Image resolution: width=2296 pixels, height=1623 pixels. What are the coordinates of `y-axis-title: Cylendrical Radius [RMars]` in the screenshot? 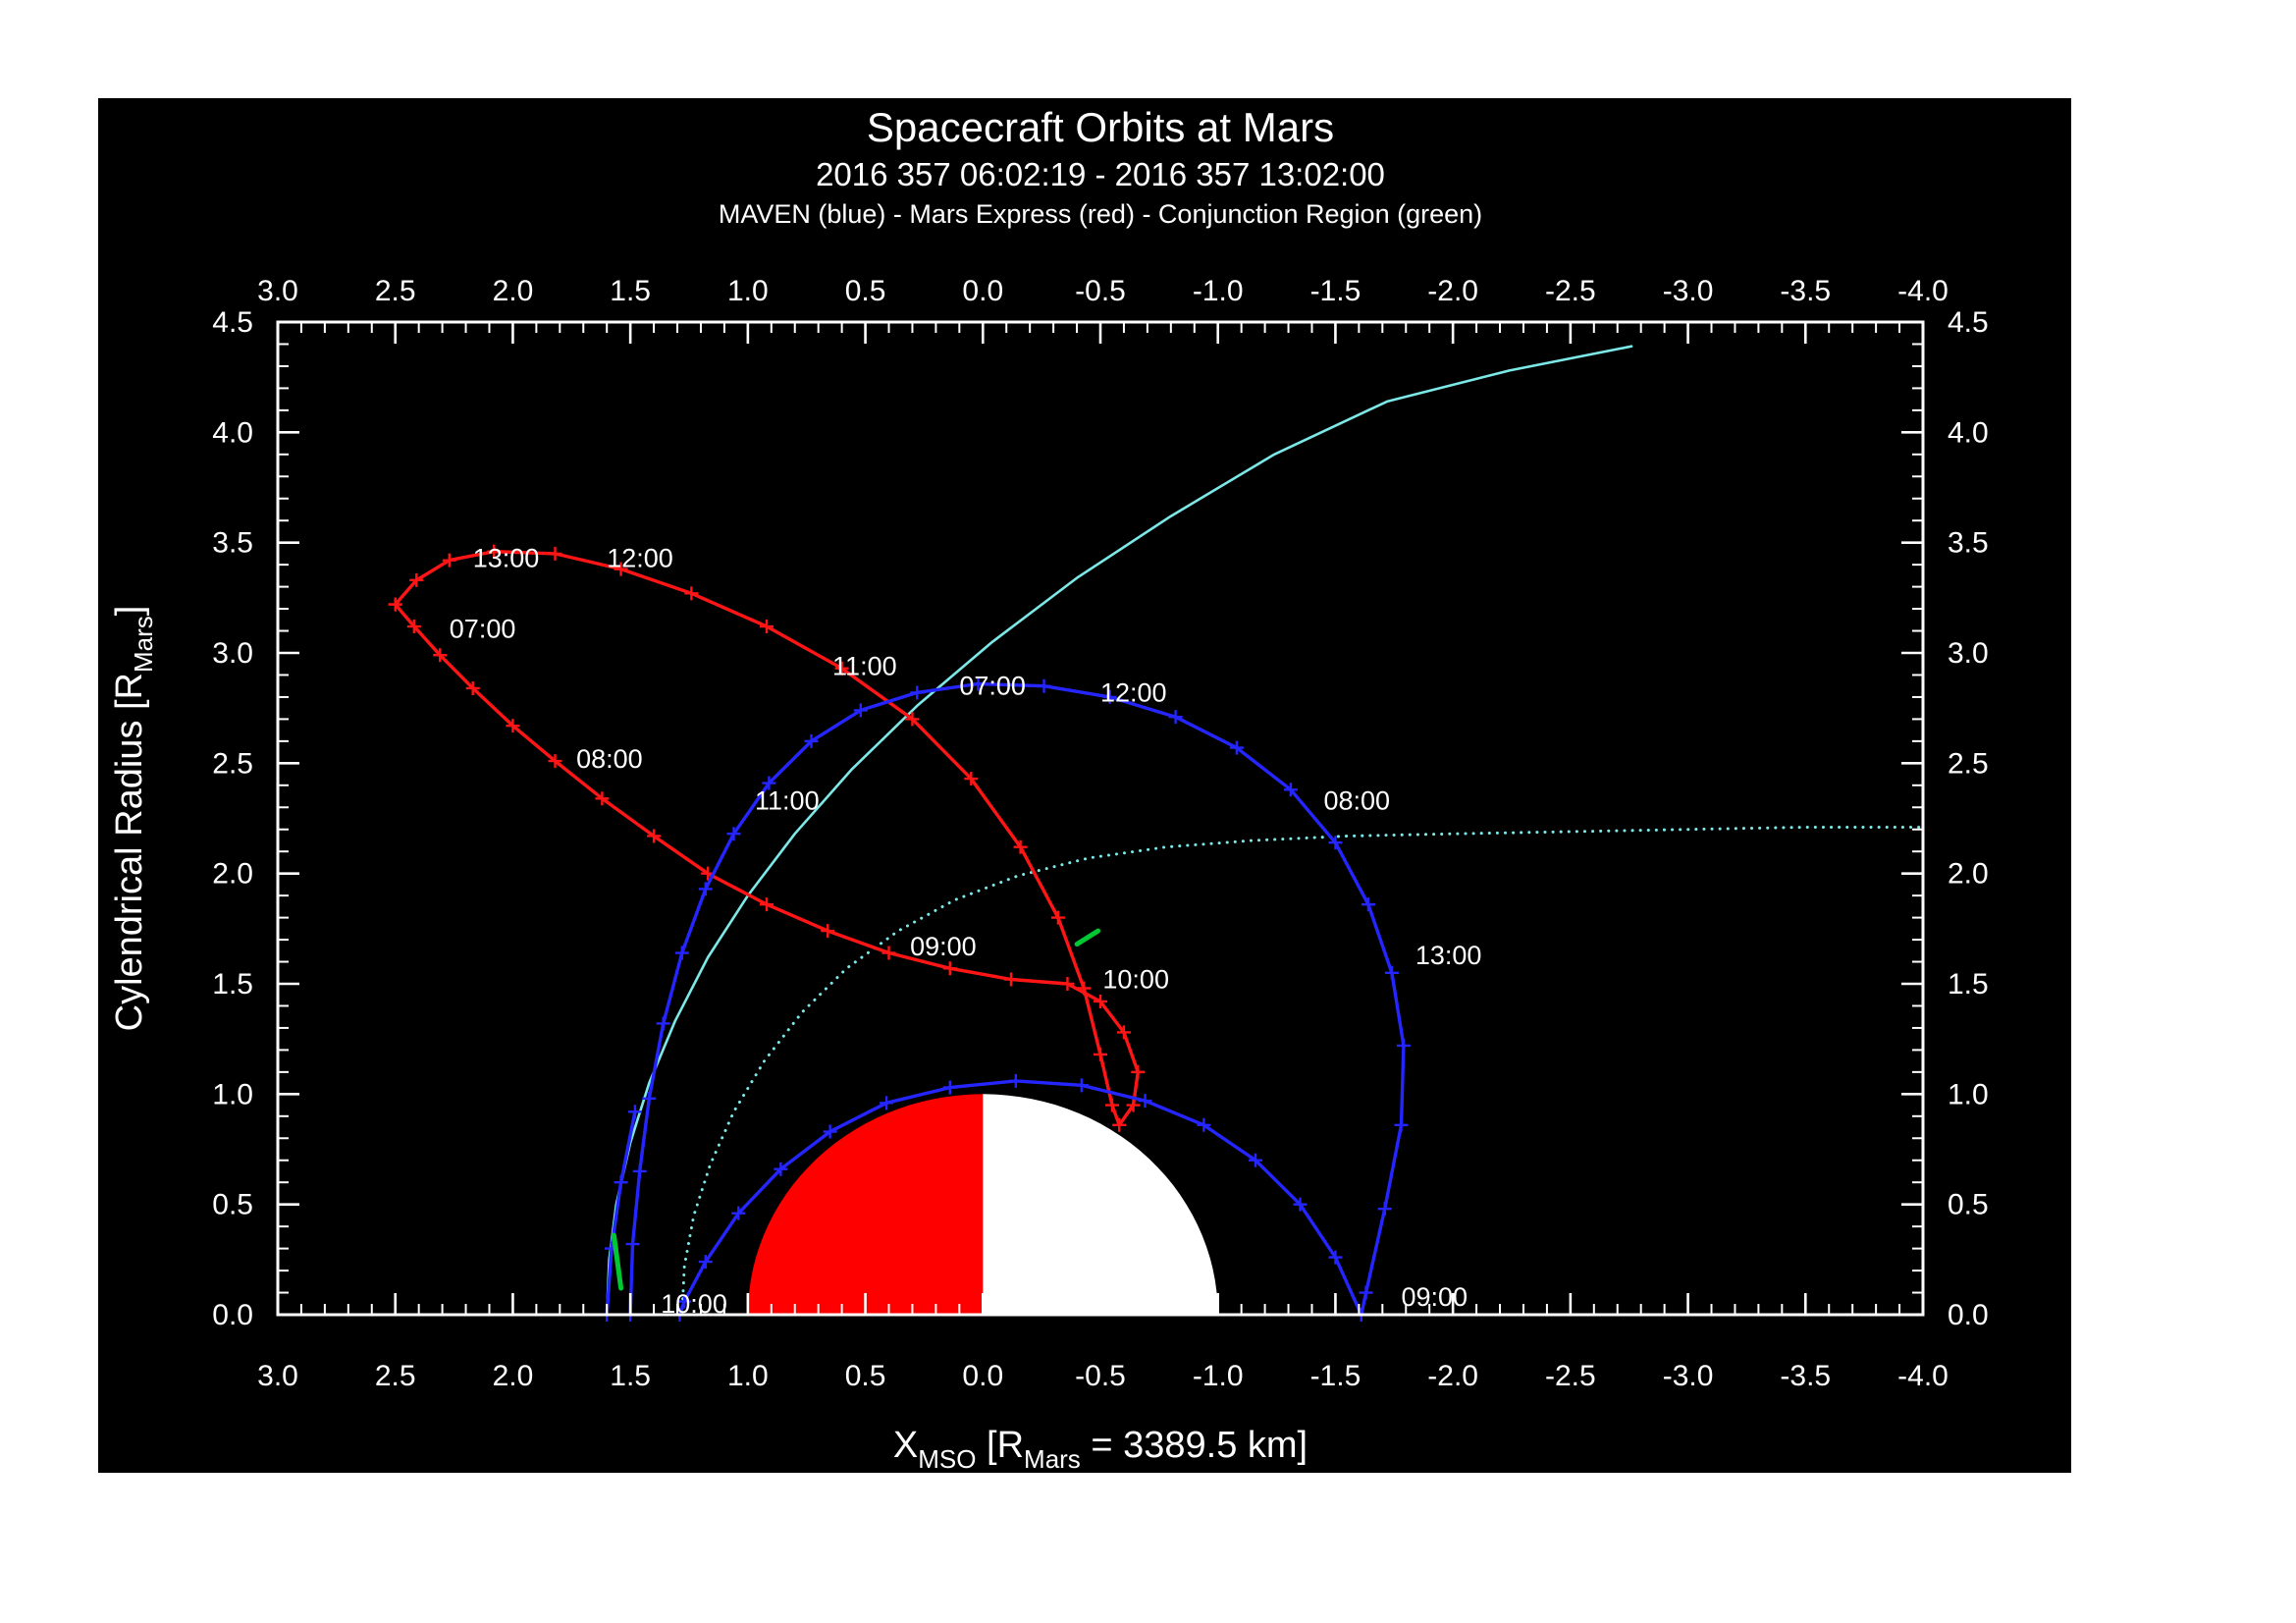 It's located at (133, 819).